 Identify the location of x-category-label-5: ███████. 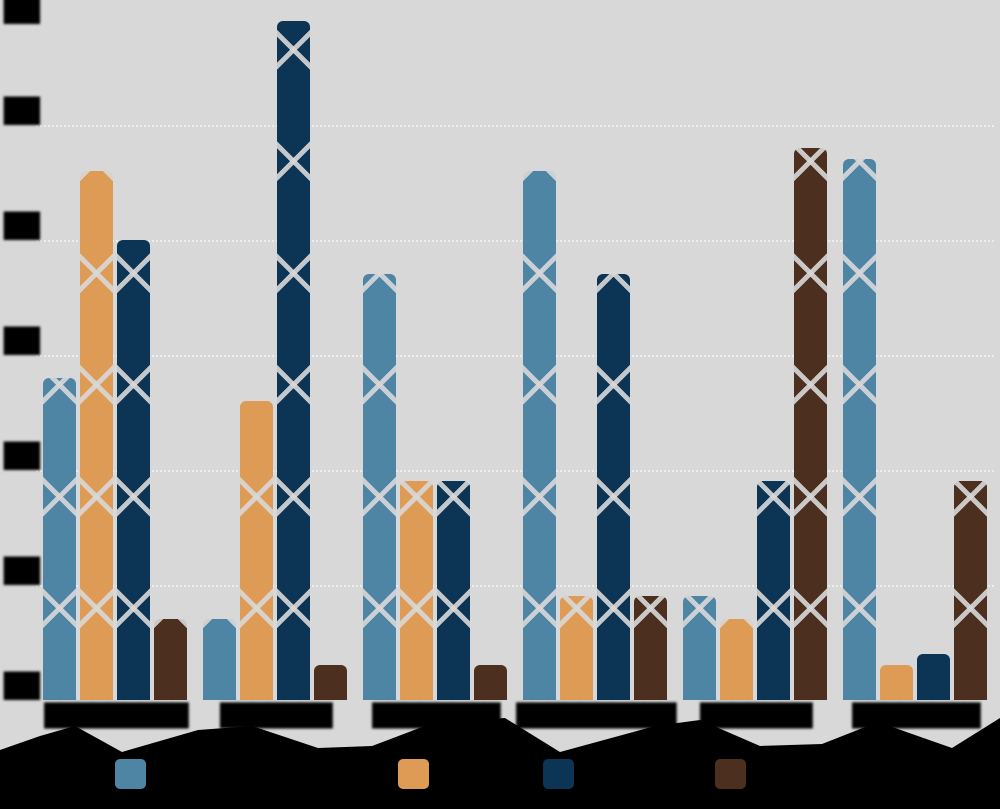
(756, 716).